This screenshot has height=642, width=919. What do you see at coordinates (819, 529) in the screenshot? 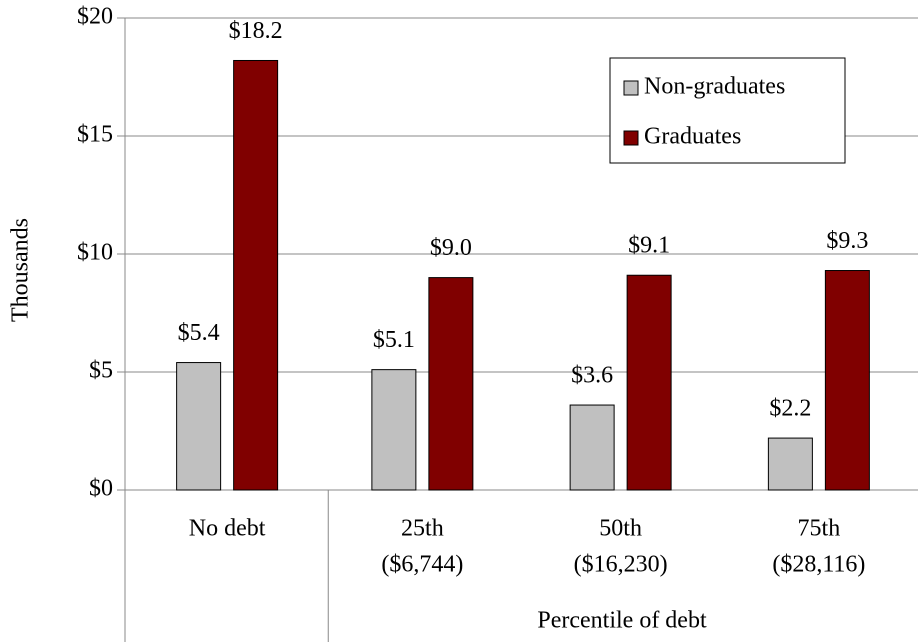
I see `x-tick-label: 75th` at bounding box center [819, 529].